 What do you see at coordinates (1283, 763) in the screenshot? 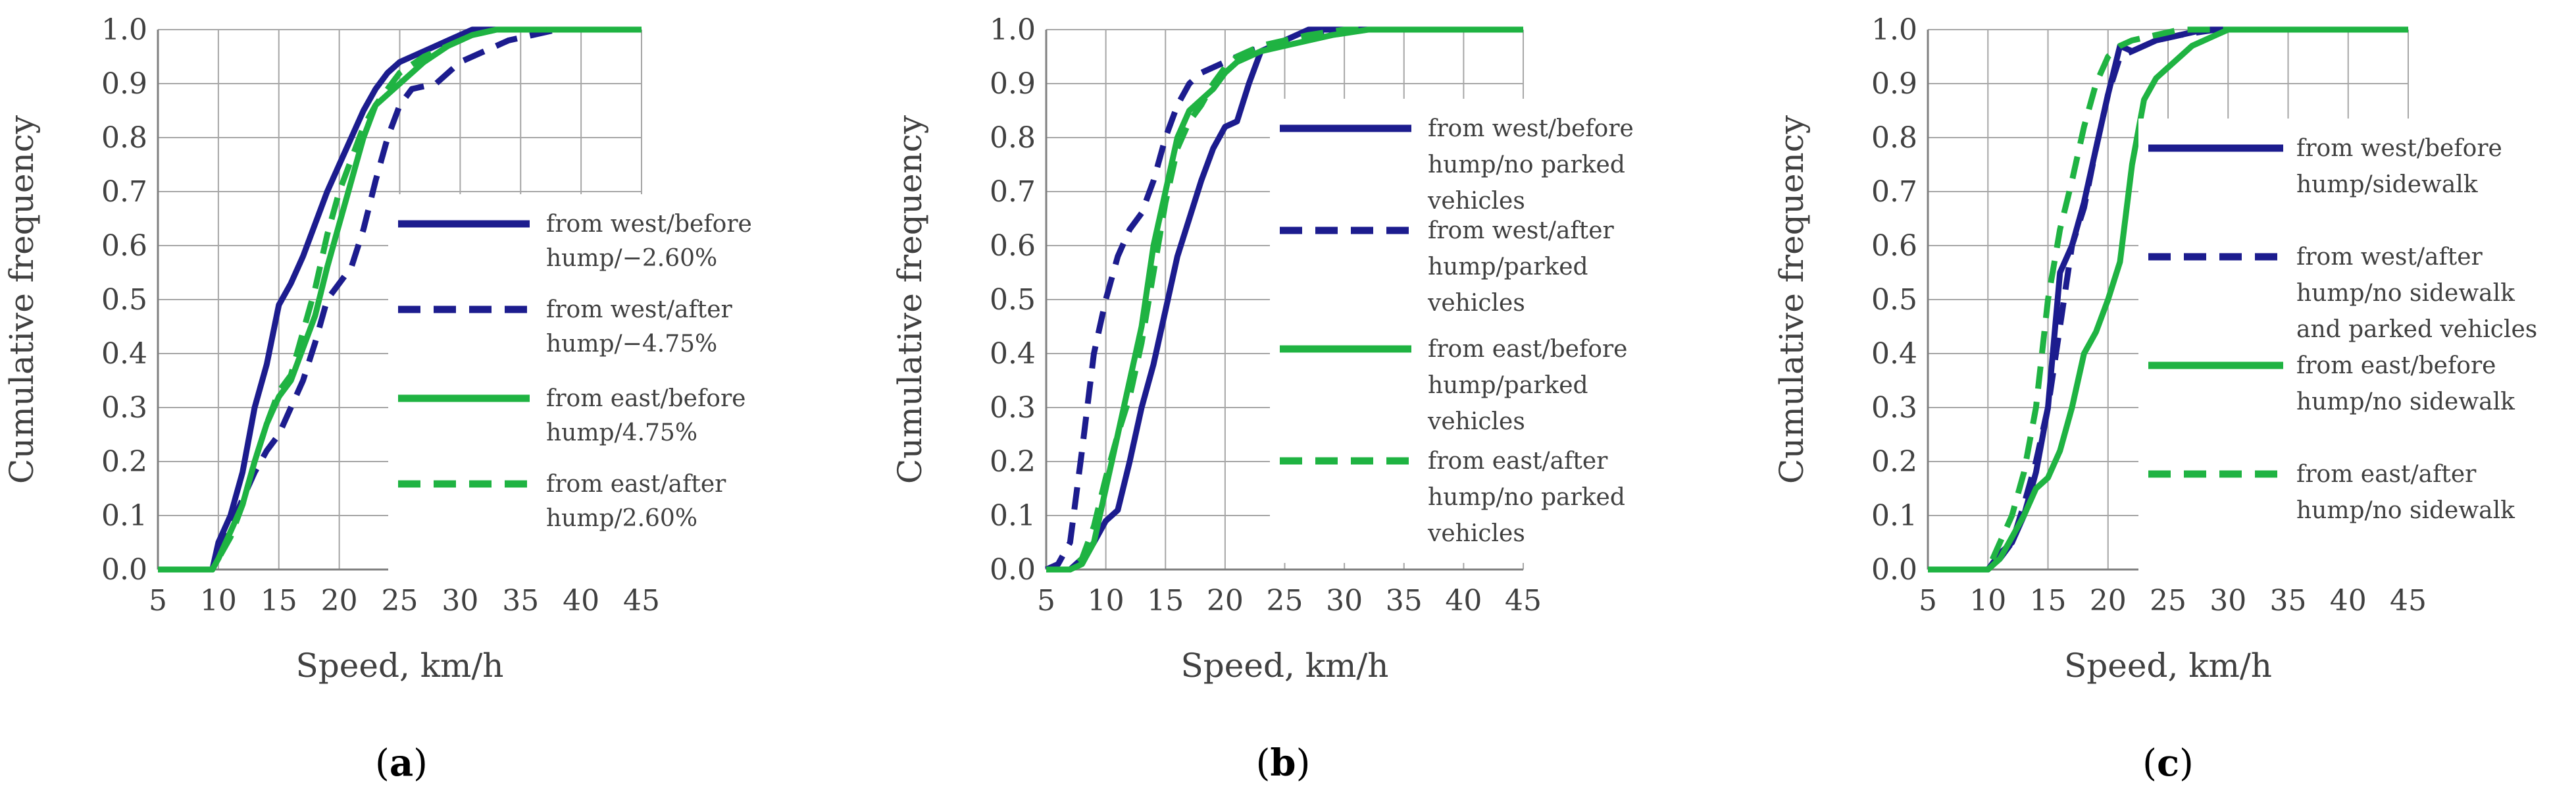
I see `panel-caption: (b)` at bounding box center [1283, 763].